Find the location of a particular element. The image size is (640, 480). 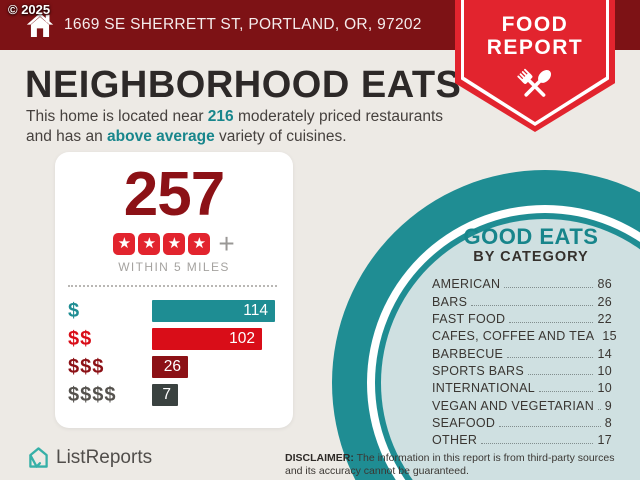

bar-value: 7 is located at coordinates (166, 394).